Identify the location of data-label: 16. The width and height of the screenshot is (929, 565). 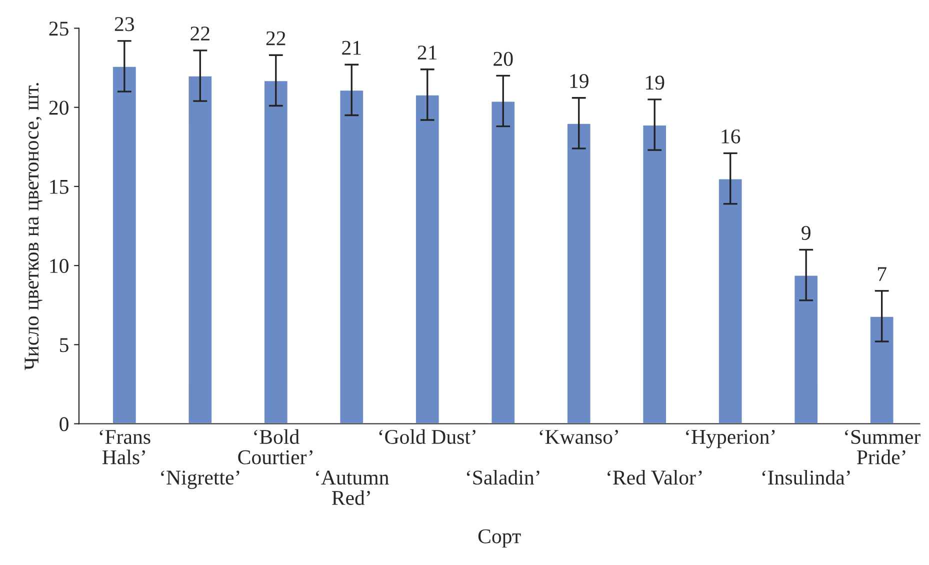
(731, 136).